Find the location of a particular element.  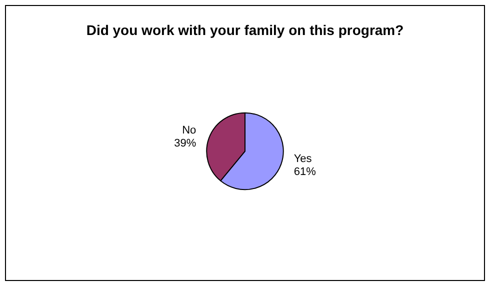

chart-title: Did you work with your family on this program? is located at coordinates (245, 30).